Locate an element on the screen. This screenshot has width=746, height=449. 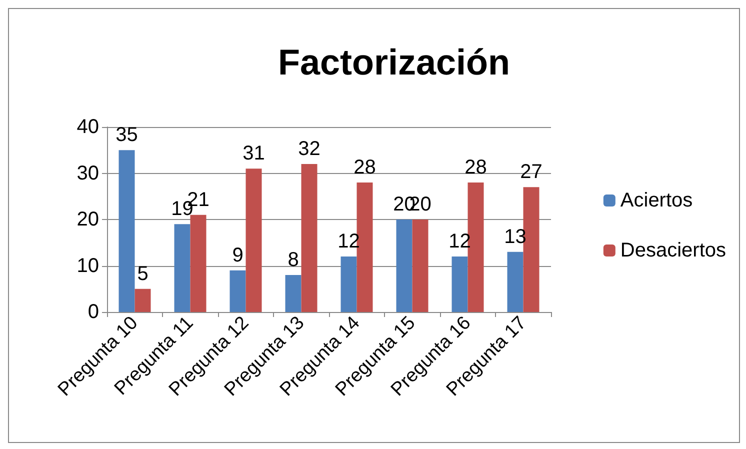
y-tick-label: 30 is located at coordinates (87, 173).